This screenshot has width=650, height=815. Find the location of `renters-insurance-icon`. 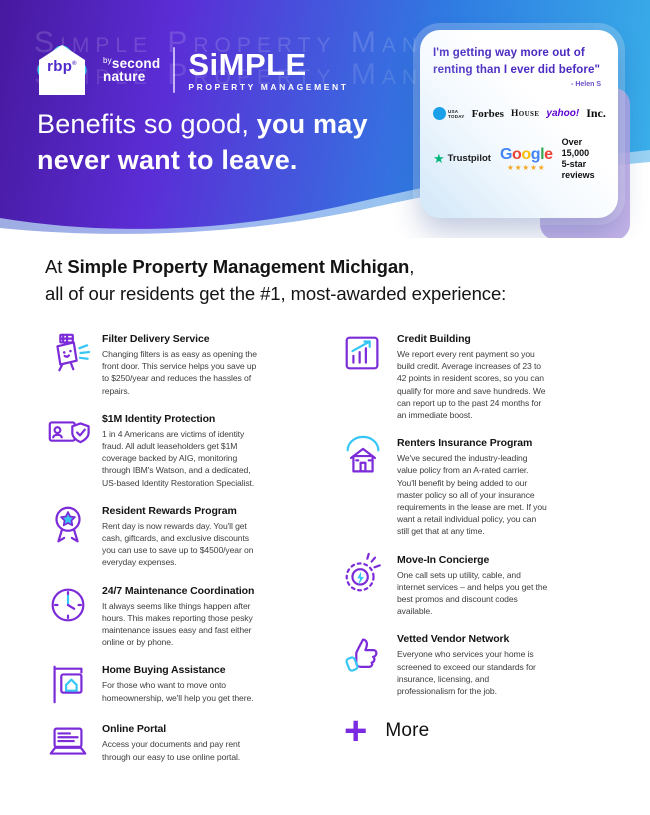

renters-insurance-icon is located at coordinates (363, 454).